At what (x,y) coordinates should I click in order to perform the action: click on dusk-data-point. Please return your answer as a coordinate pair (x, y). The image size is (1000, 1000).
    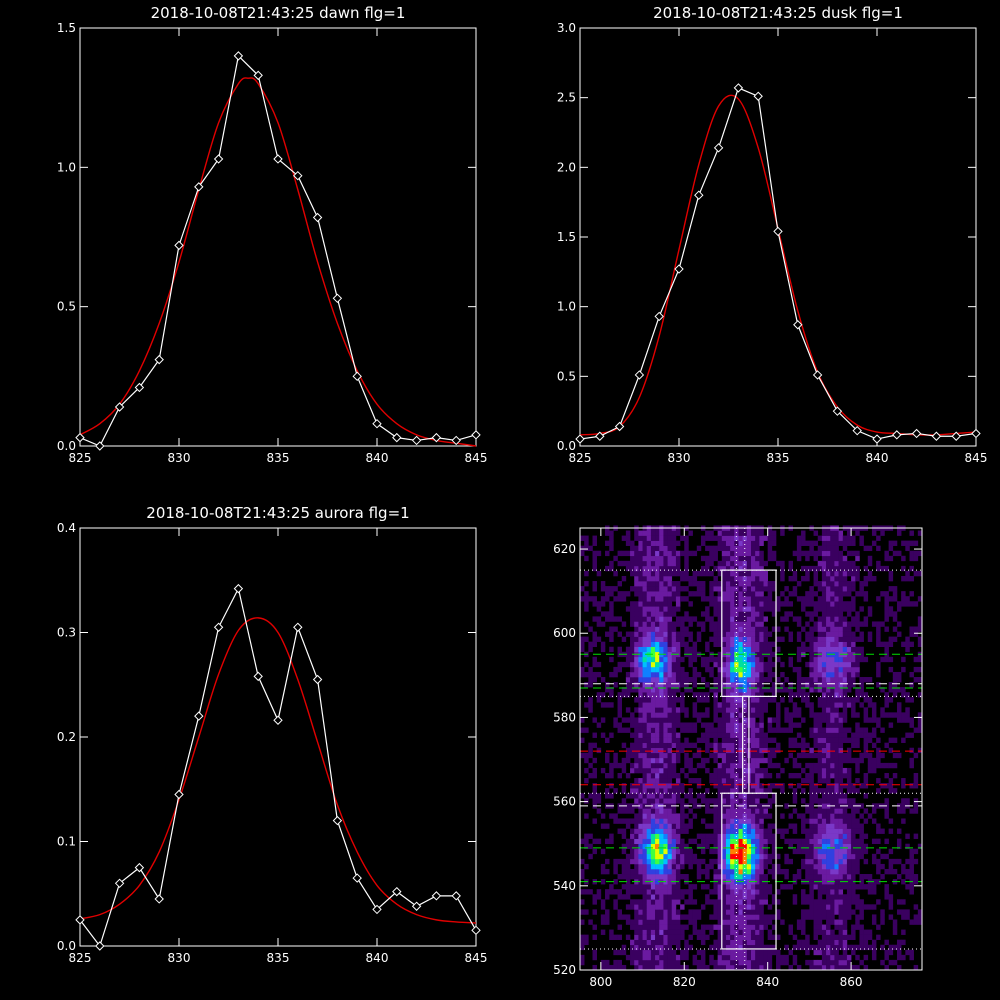
    Looking at the image, I should click on (619, 426).